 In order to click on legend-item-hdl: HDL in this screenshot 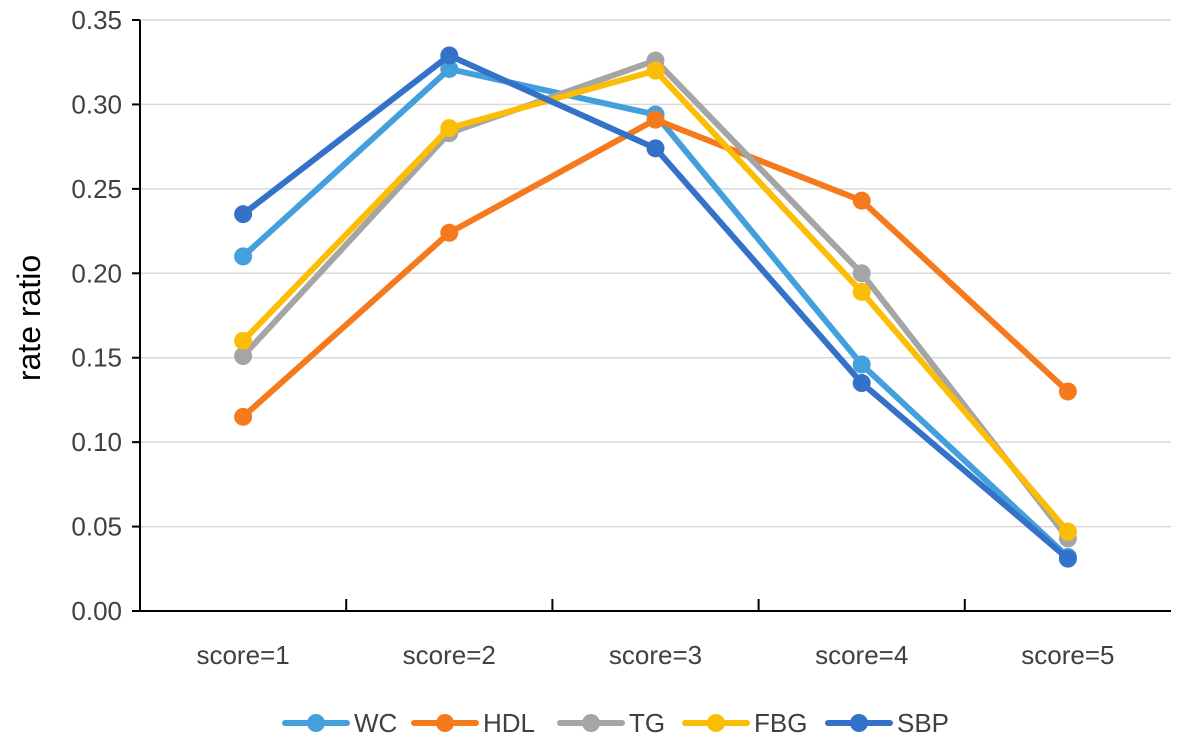, I will do `click(473, 723)`.